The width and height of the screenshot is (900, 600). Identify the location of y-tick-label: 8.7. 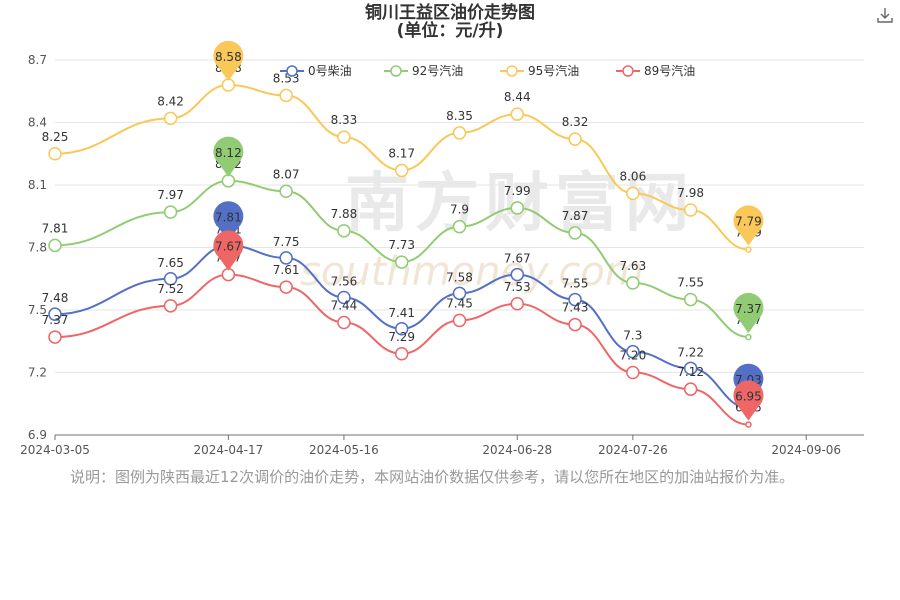
(37, 60).